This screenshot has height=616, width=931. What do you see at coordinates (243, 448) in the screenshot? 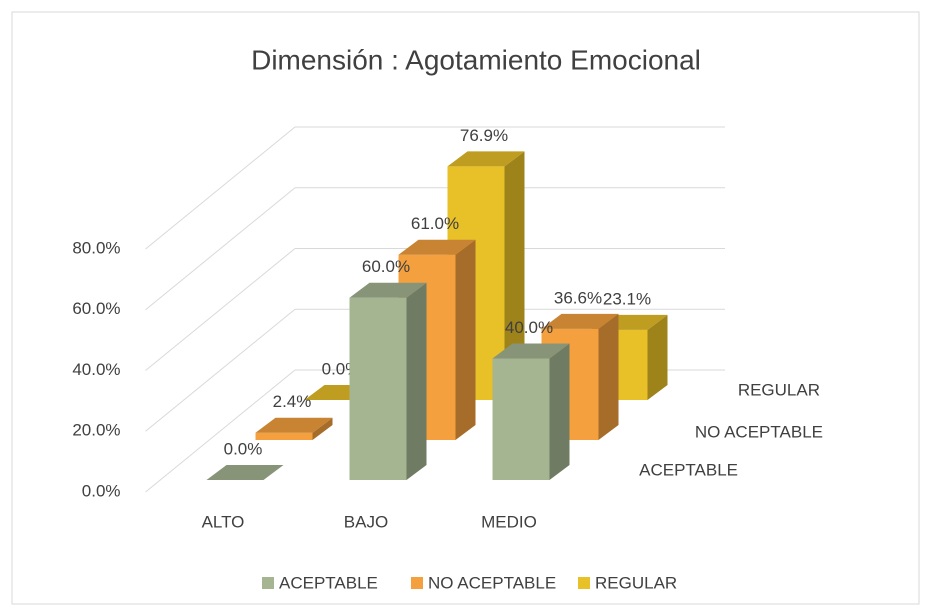
I see `data-label: 0.0%` at bounding box center [243, 448].